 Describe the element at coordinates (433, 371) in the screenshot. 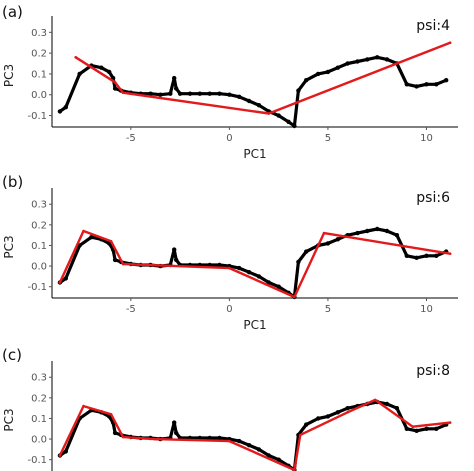

I see `psi-annotation: psi:8` at that location.